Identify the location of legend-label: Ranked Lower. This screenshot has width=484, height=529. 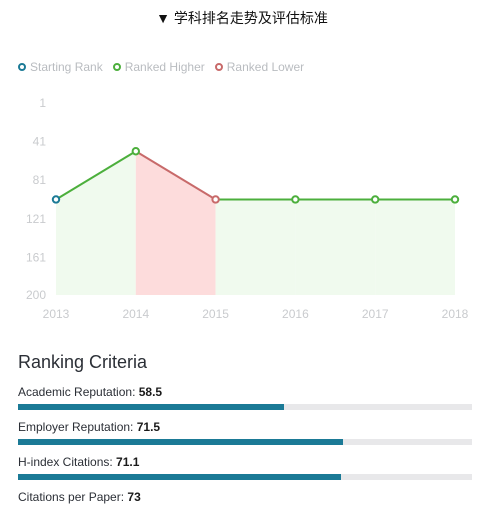
(265, 67).